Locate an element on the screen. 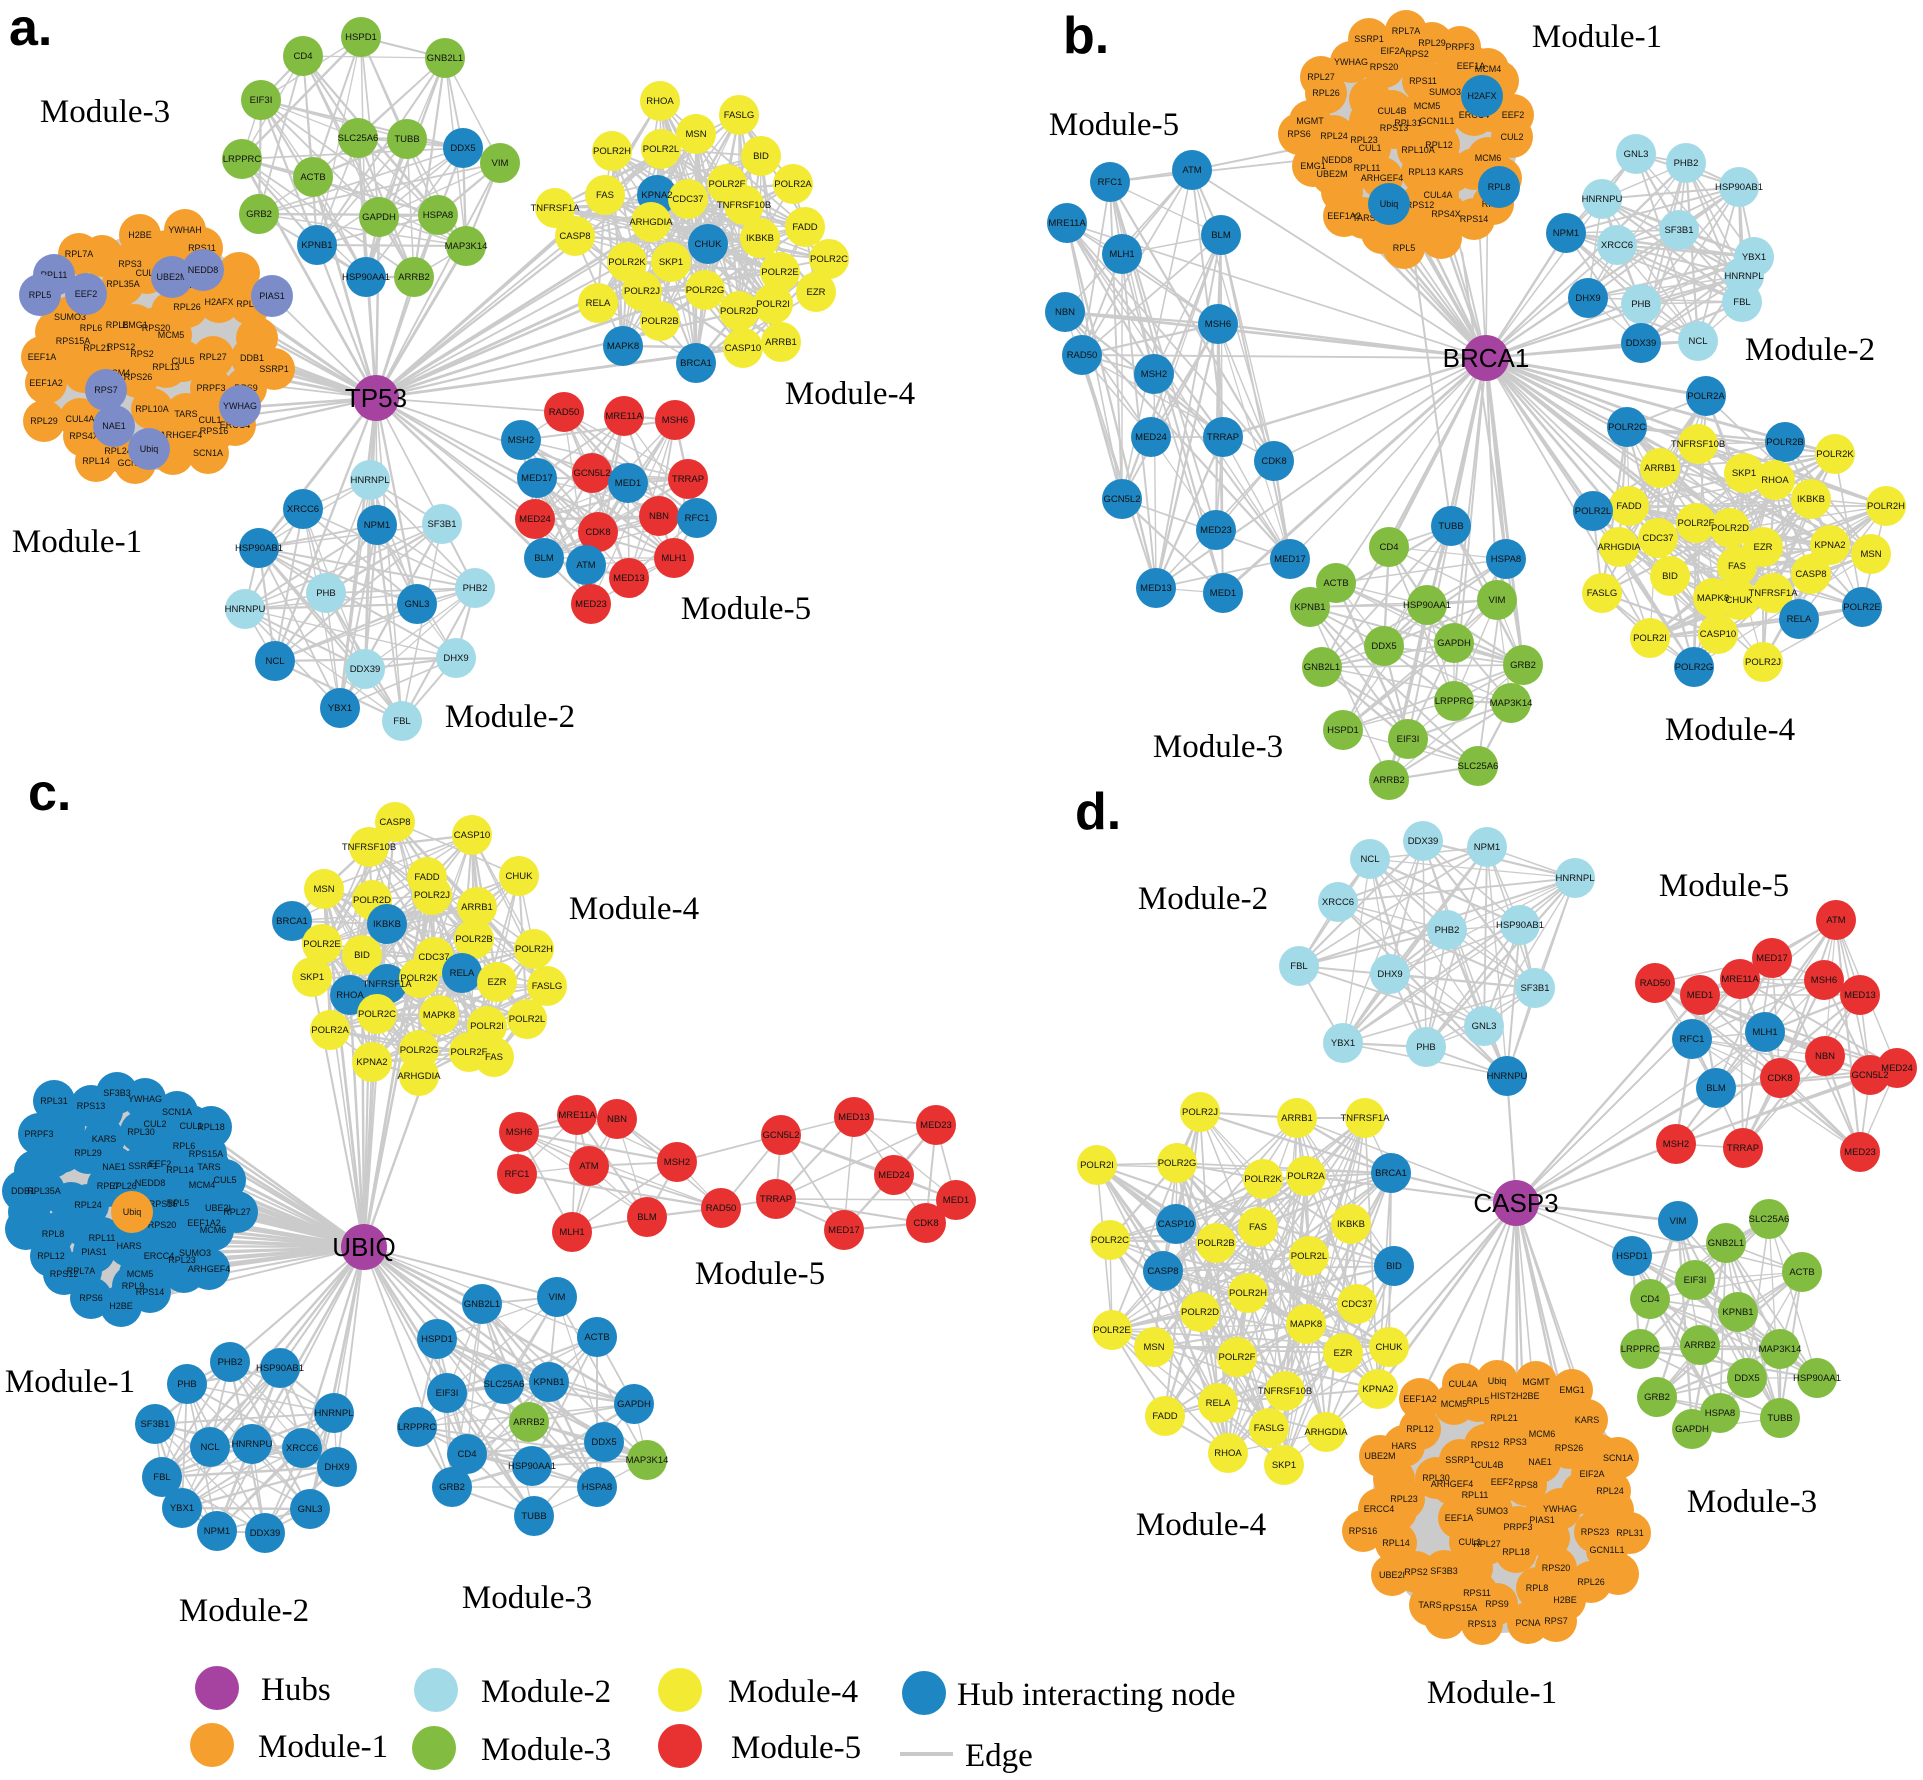 The height and width of the screenshot is (1780, 1923). svg-text: RPL21 is located at coordinates (97, 348).